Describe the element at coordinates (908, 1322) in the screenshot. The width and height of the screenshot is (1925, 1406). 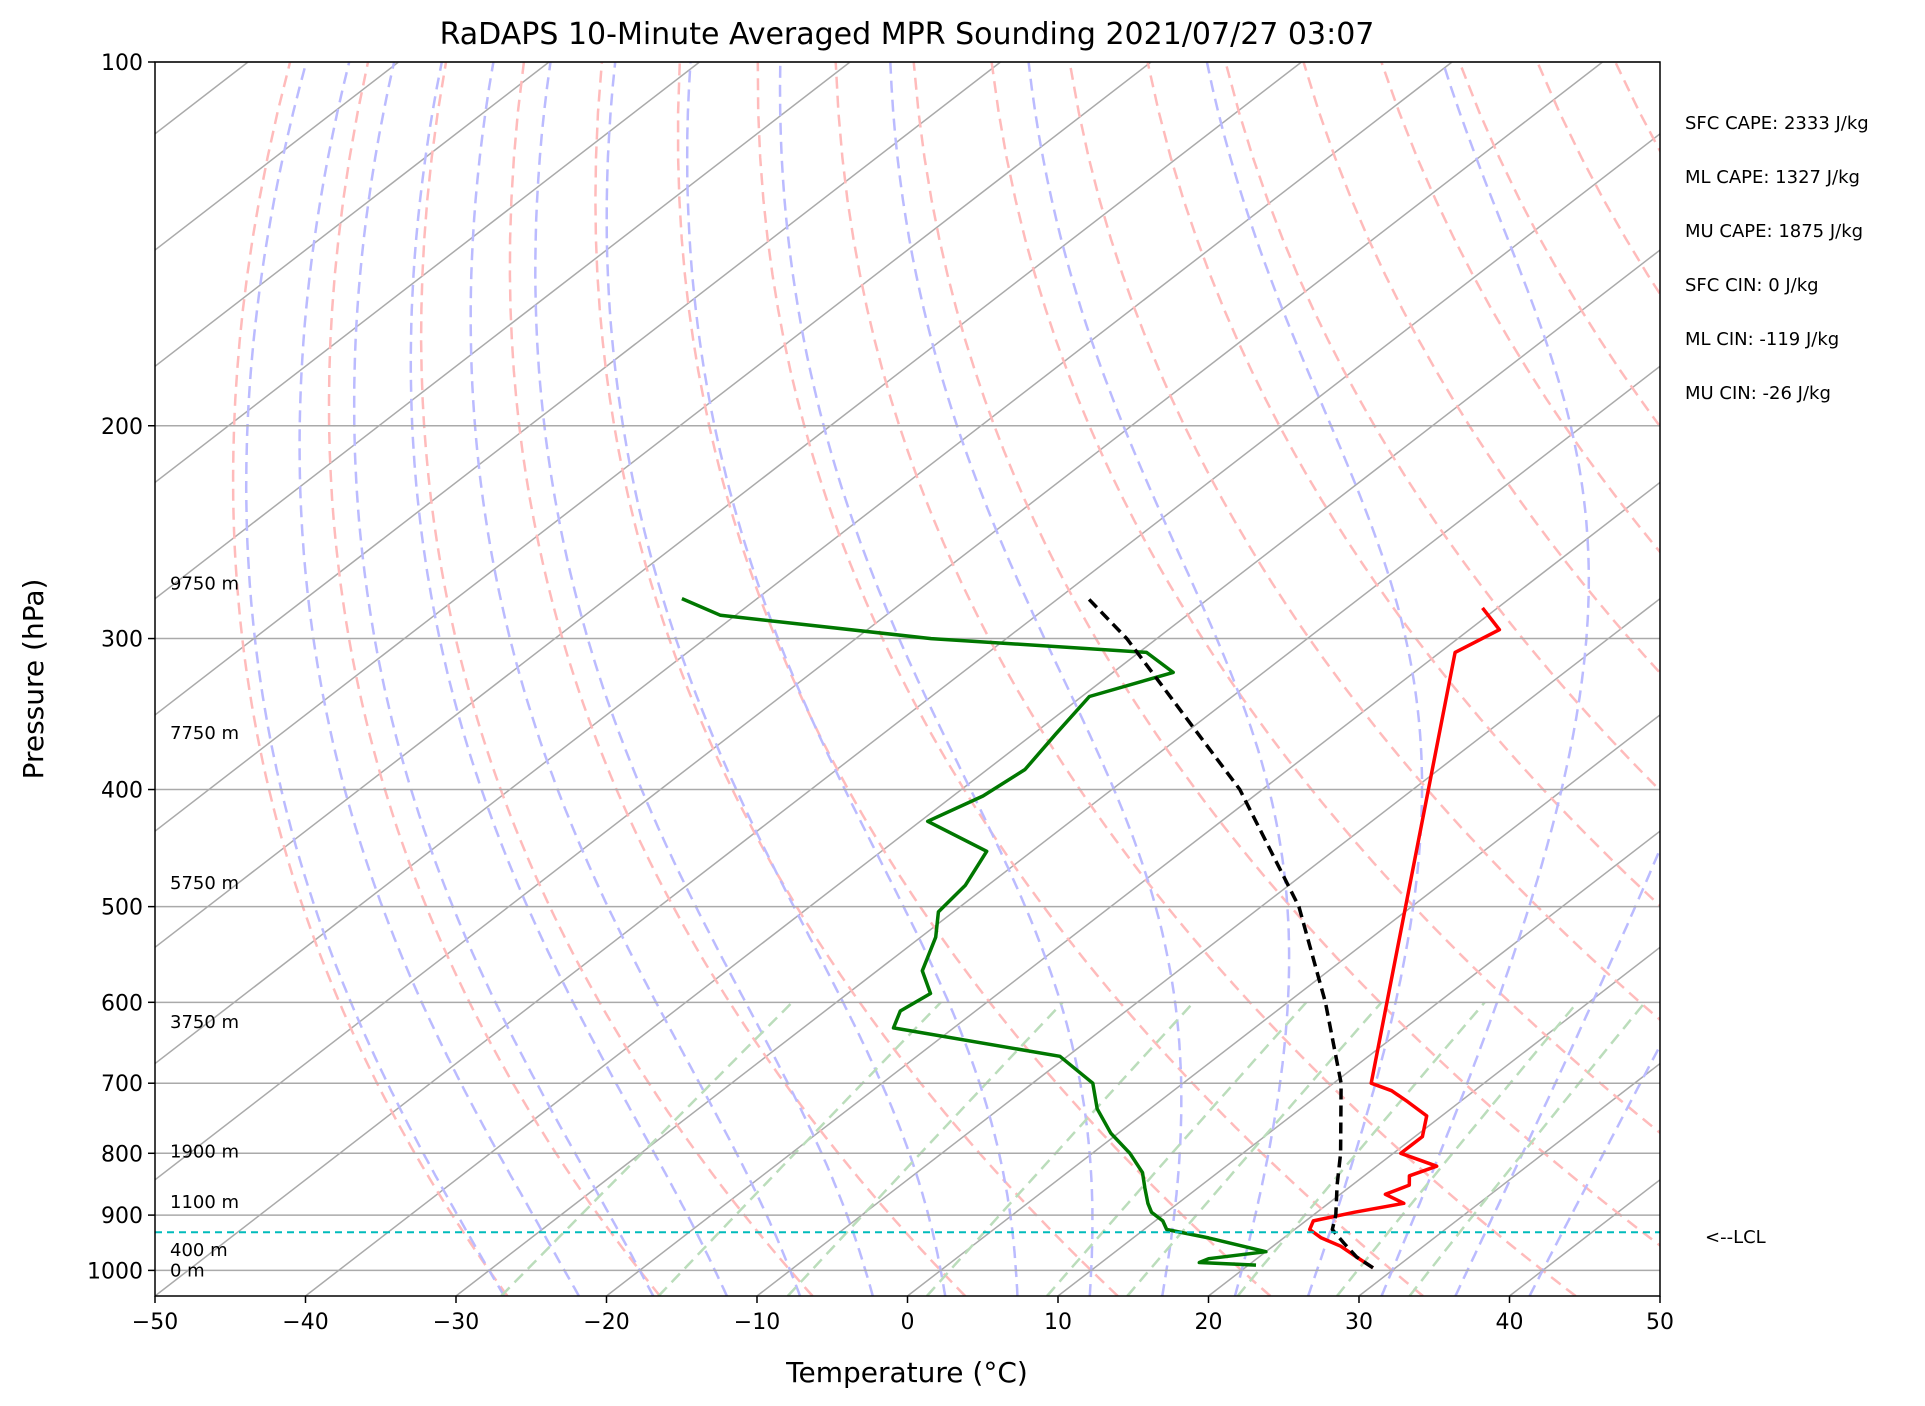
I see `x-tick-label: 0` at that location.